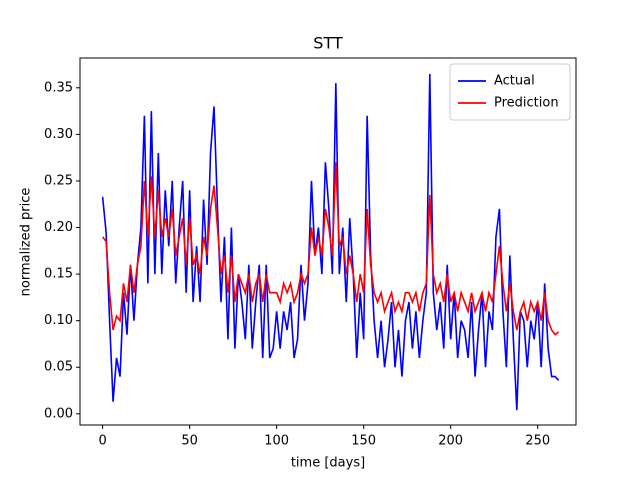 The width and height of the screenshot is (640, 480). I want to click on x-axis-label: time [days], so click(328, 463).